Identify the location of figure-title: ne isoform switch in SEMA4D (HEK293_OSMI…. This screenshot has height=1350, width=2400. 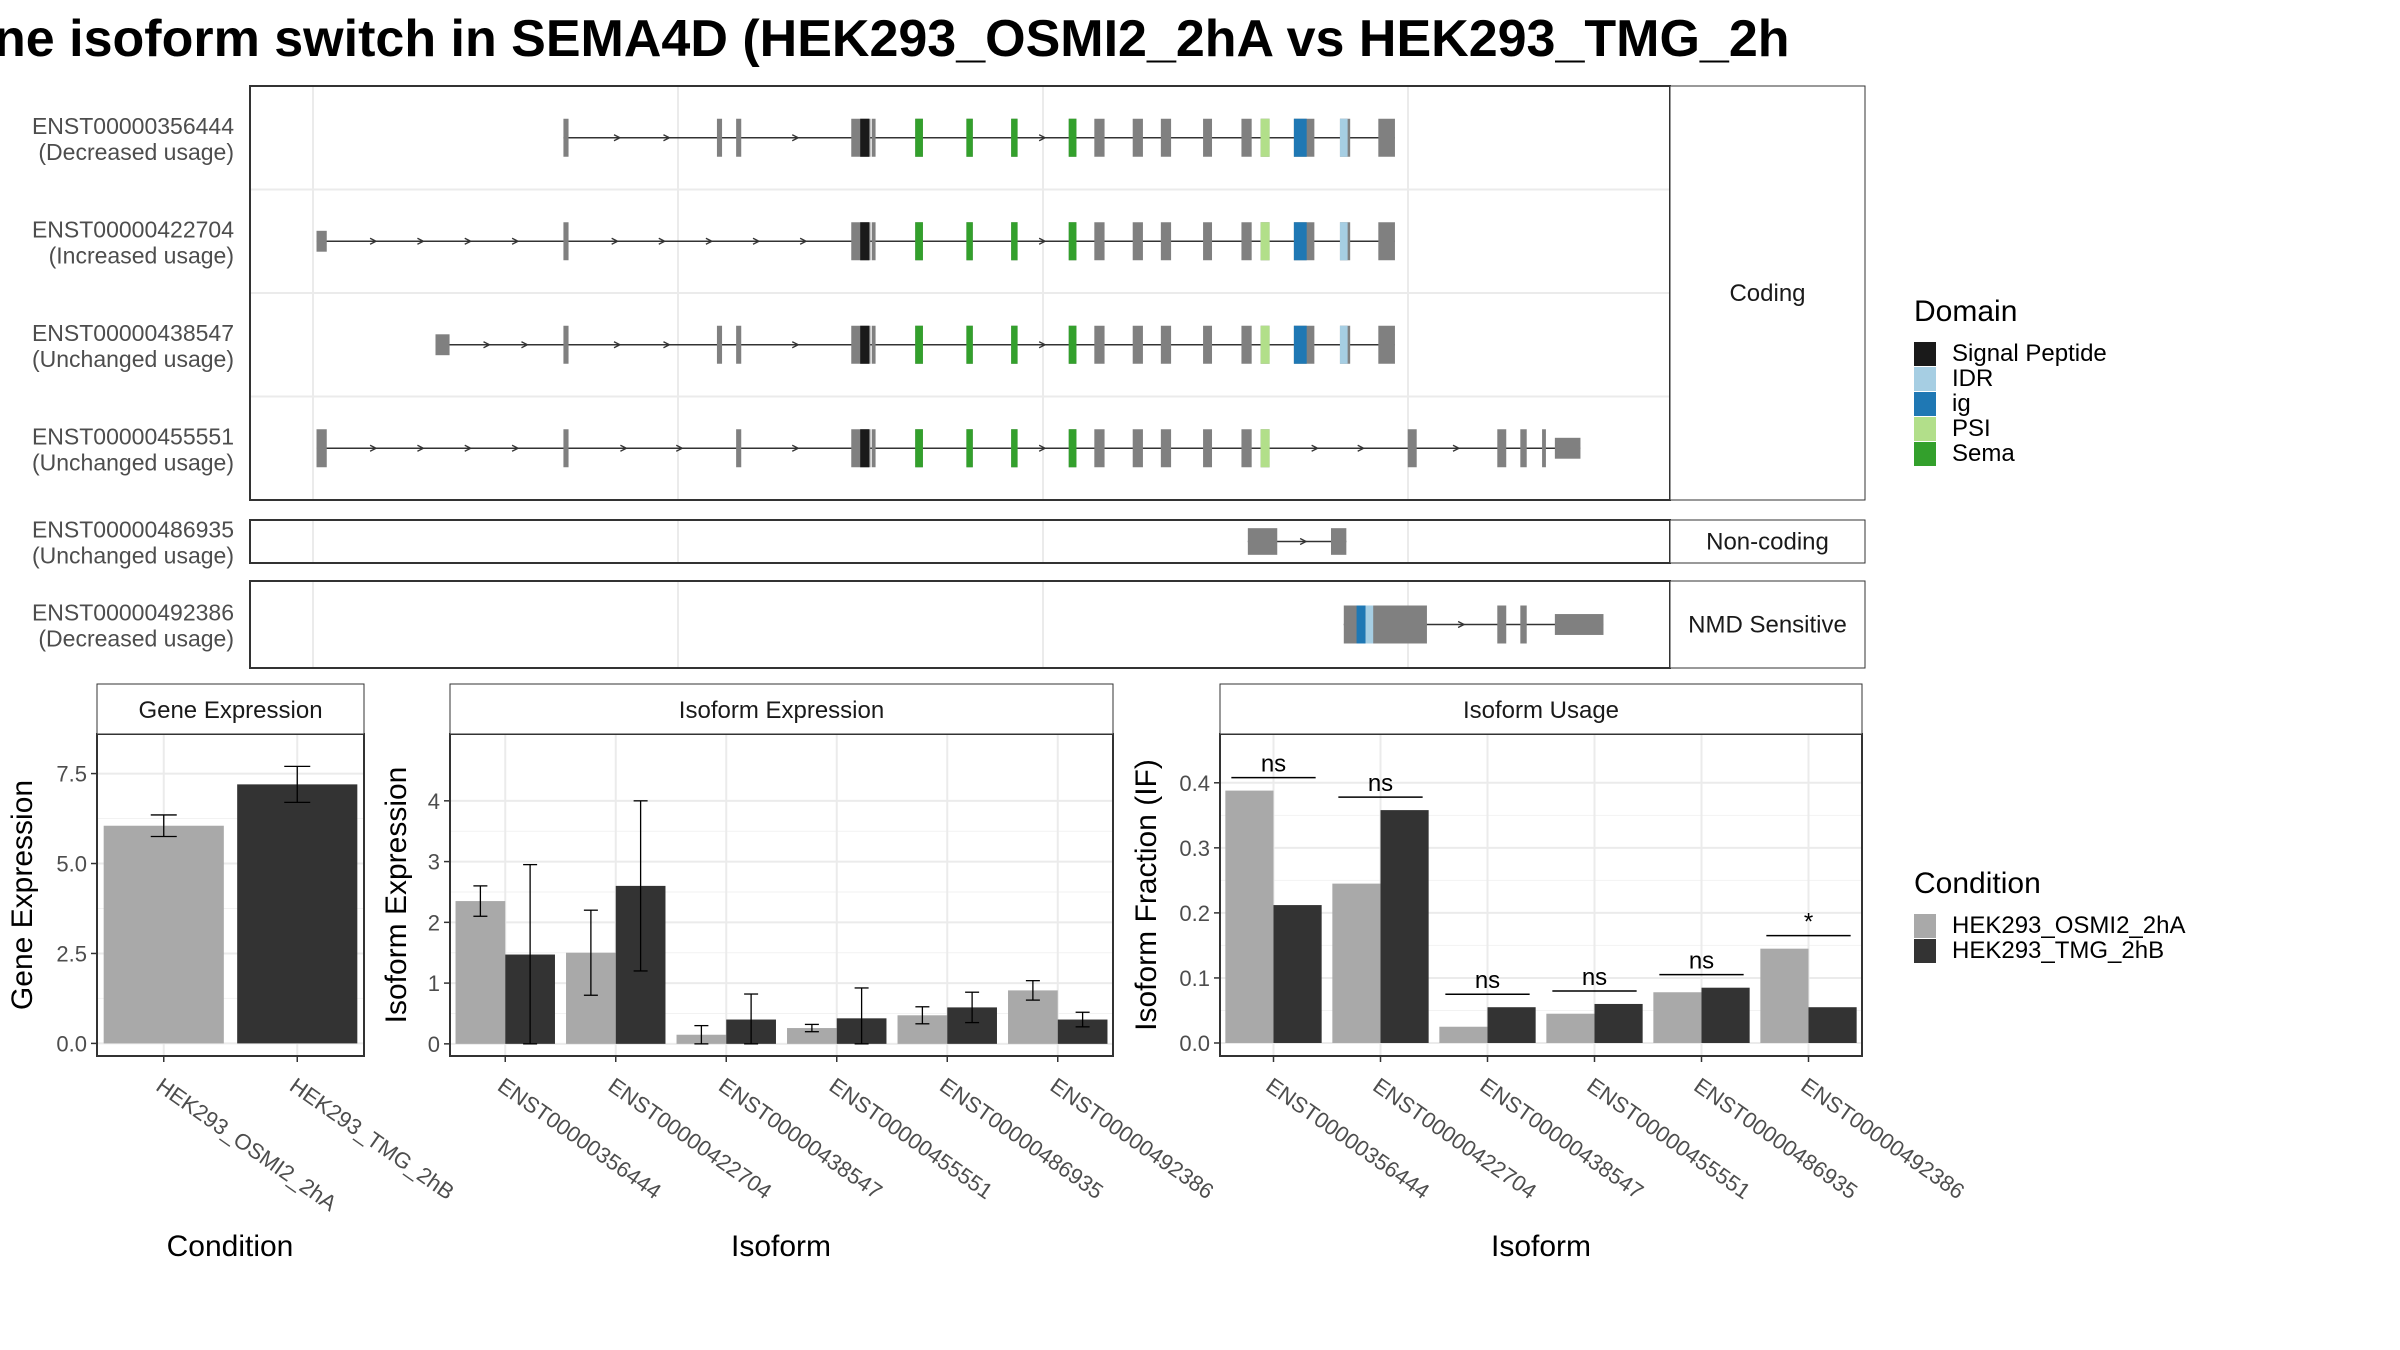
(895, 39).